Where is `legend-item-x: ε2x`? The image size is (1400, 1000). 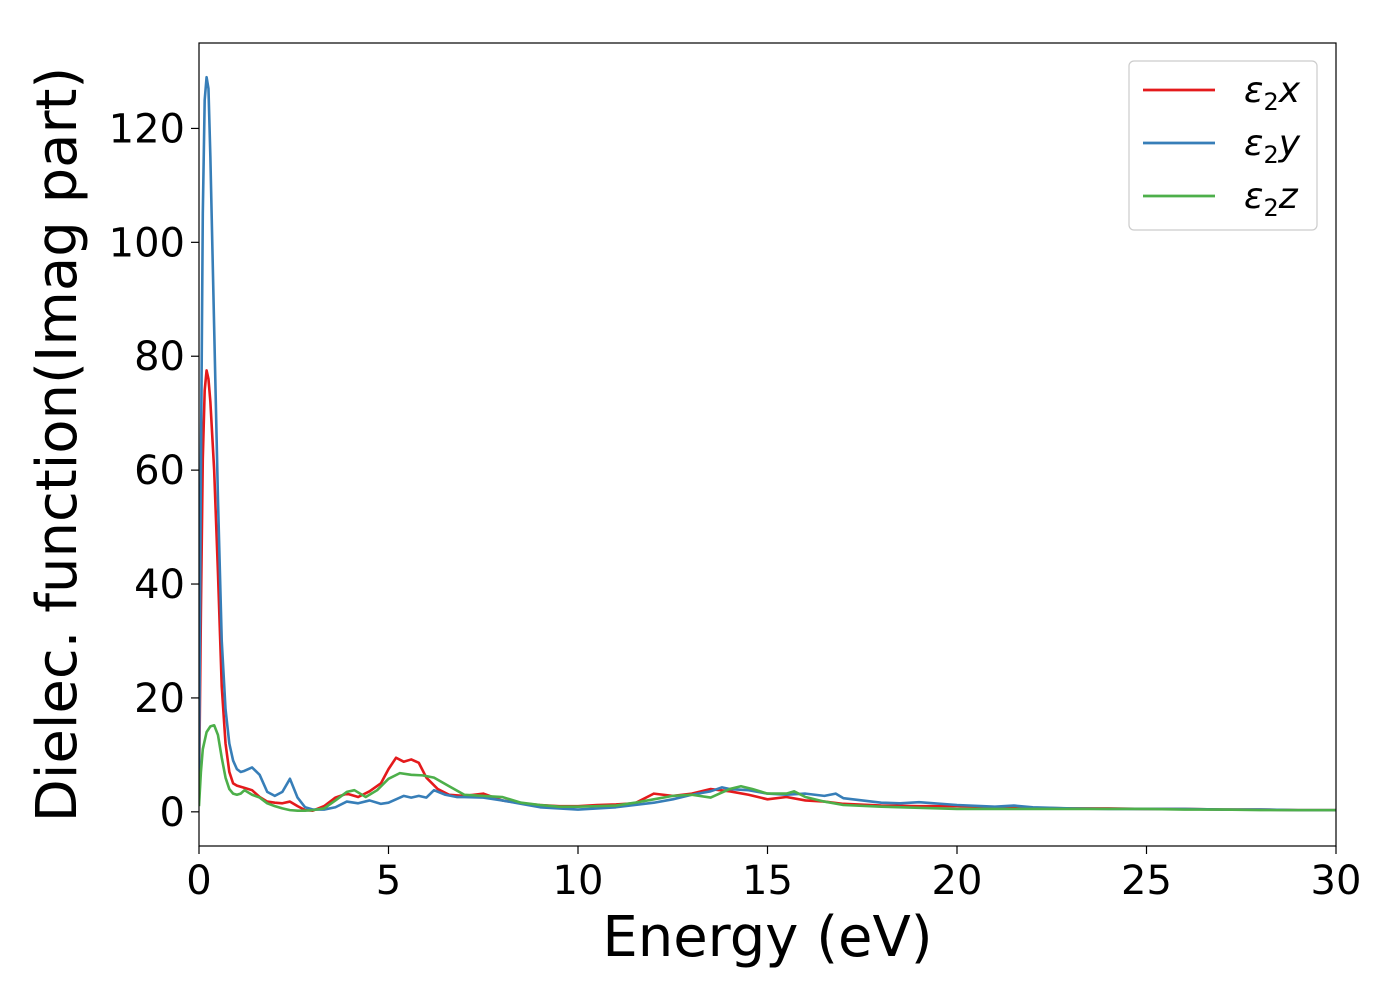 legend-item-x: ε2x is located at coordinates (1222, 93).